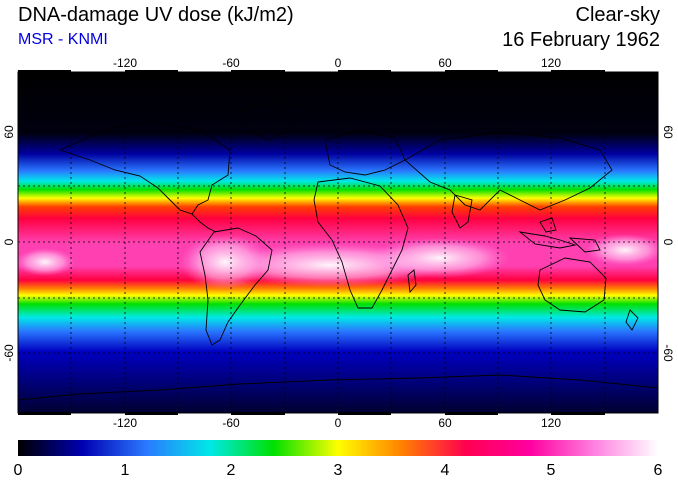 Image resolution: width=678 pixels, height=480 pixels. I want to click on colorbar-ticks: 0 1 2 3 4 5 6, so click(338, 470).